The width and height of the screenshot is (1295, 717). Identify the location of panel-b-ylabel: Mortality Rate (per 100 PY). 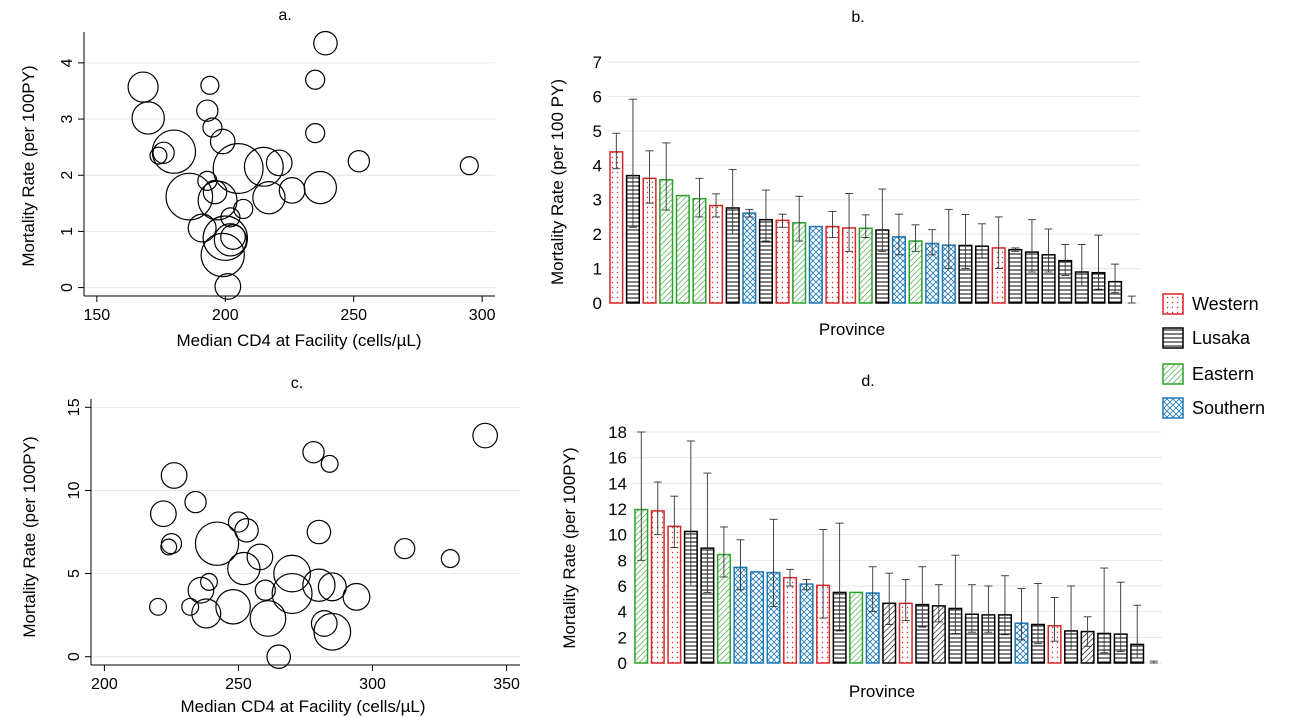
(557, 182).